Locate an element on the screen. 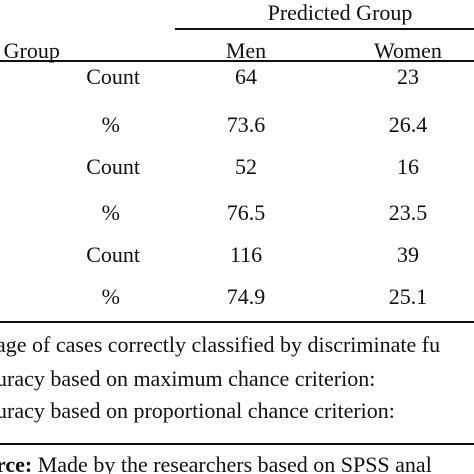 The image size is (474, 474). cell-women: 23 is located at coordinates (408, 76).